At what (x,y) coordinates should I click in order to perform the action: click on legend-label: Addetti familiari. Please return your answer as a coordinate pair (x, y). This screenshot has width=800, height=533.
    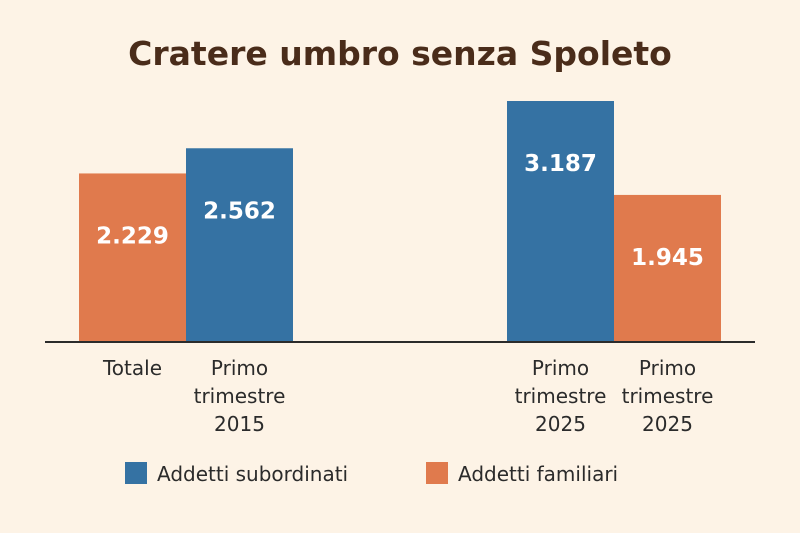
    Looking at the image, I should click on (538, 474).